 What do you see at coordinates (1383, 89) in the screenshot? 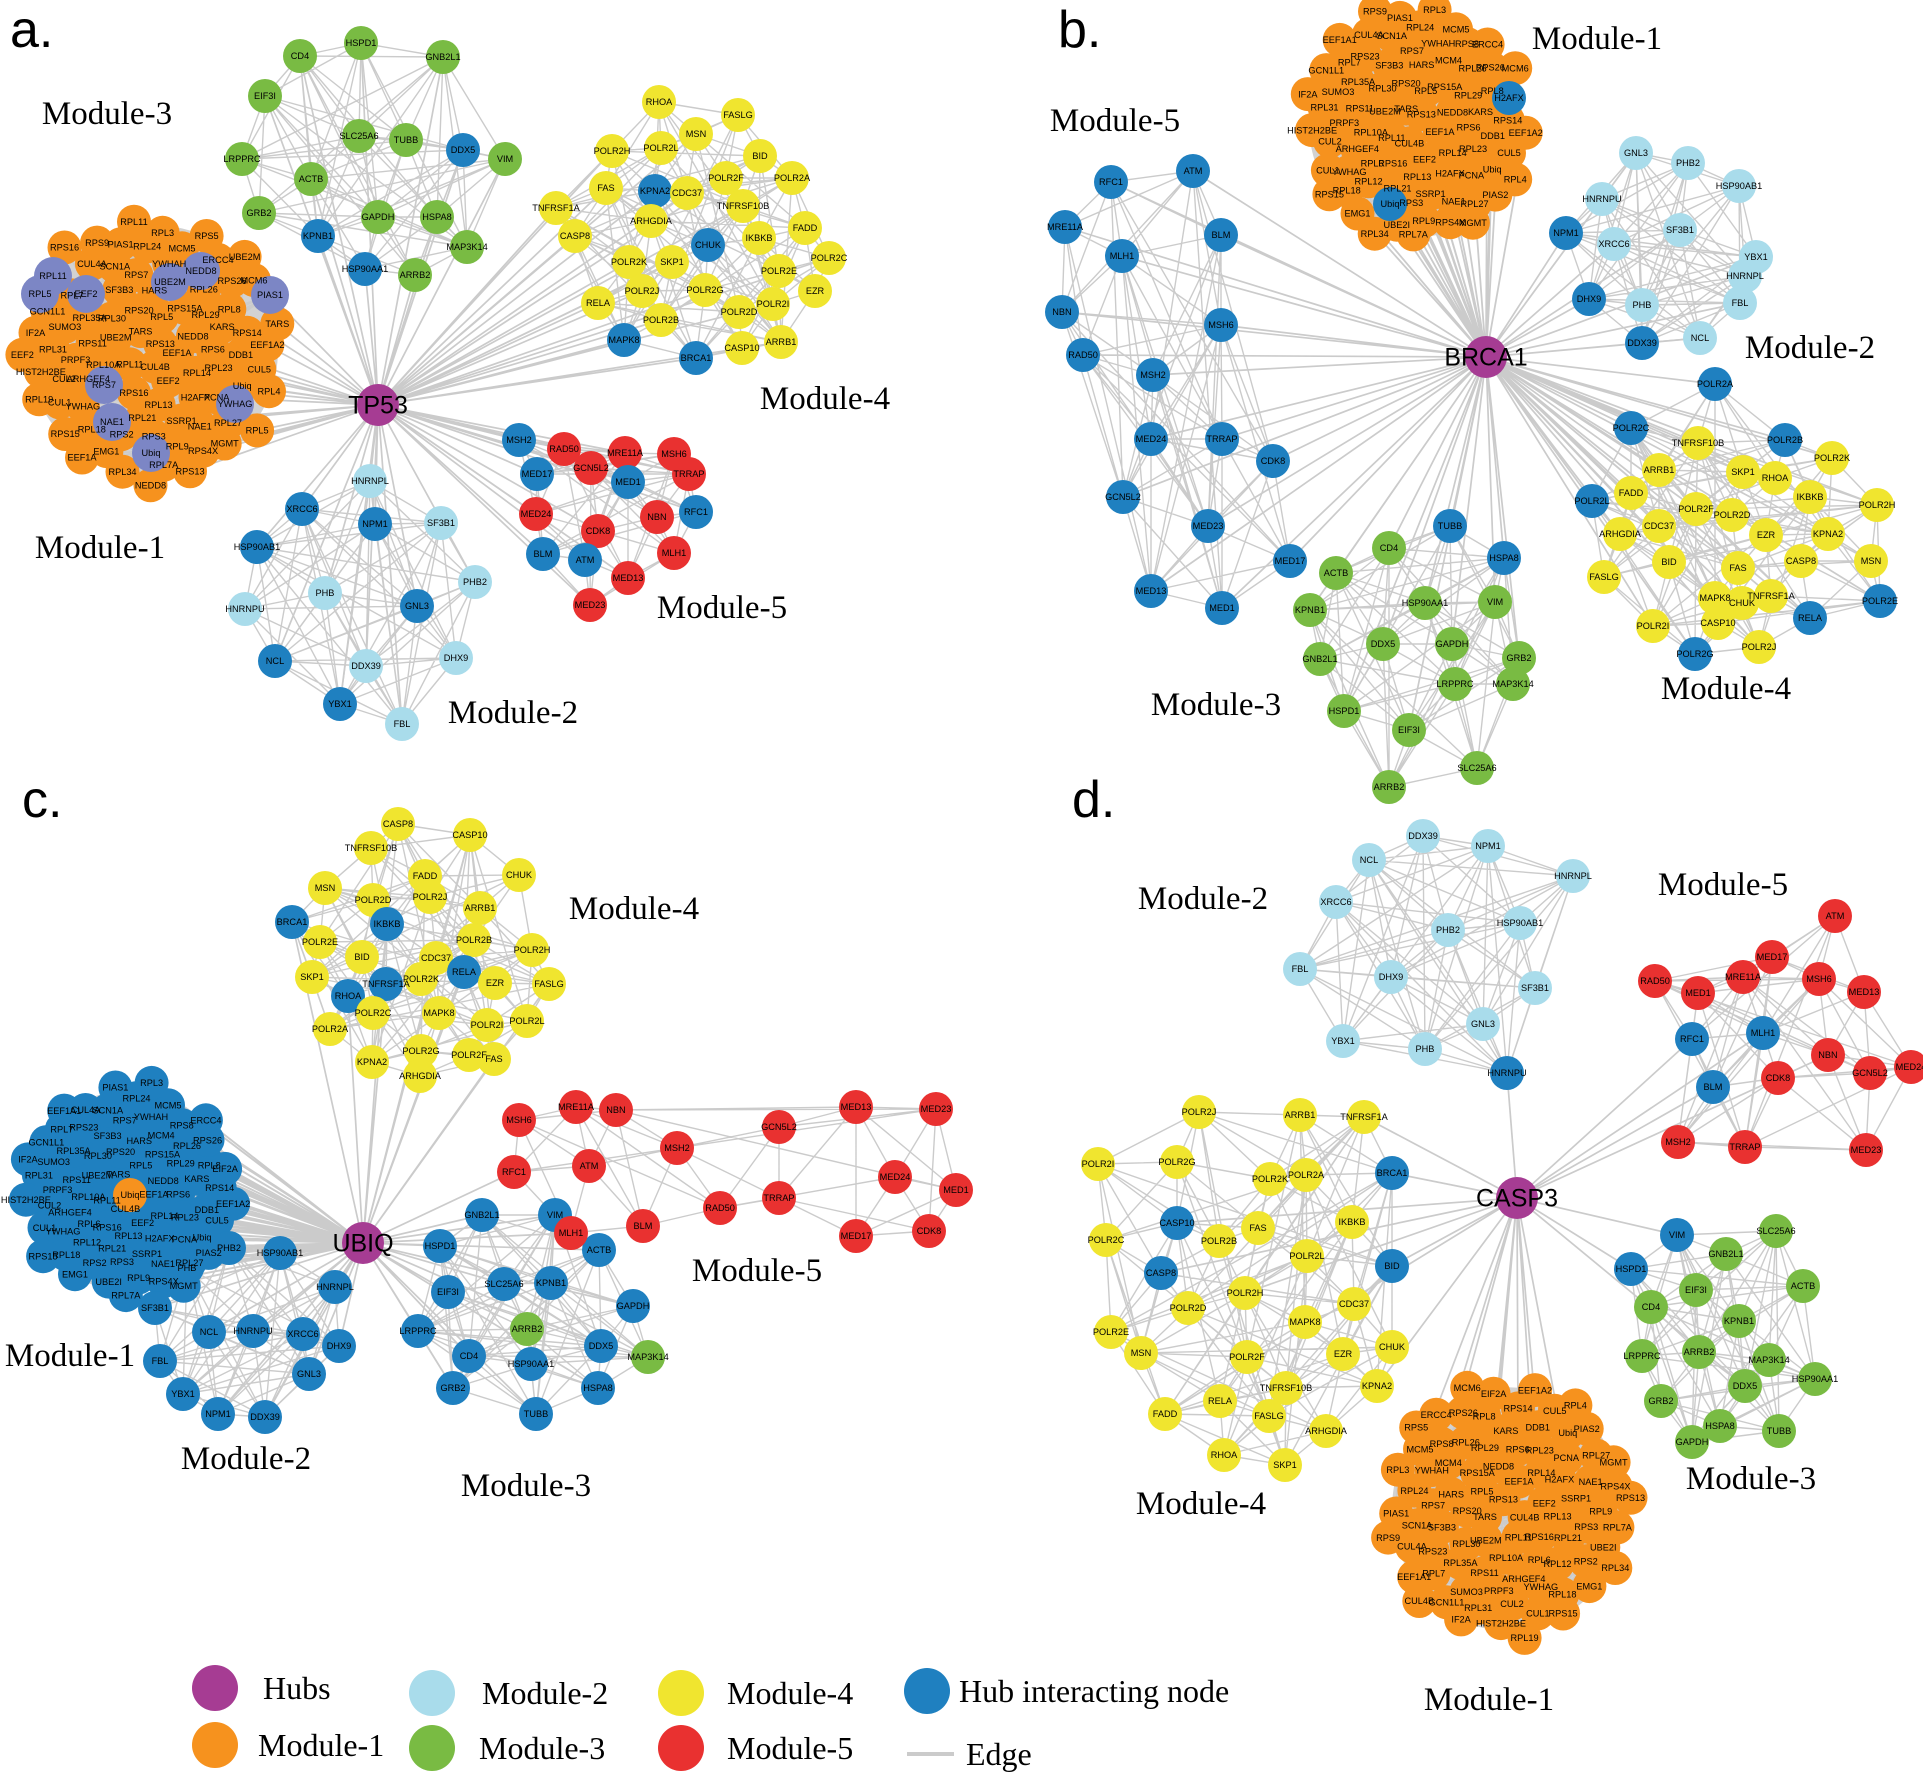
I see `svg-text: RPL30` at bounding box center [1383, 89].